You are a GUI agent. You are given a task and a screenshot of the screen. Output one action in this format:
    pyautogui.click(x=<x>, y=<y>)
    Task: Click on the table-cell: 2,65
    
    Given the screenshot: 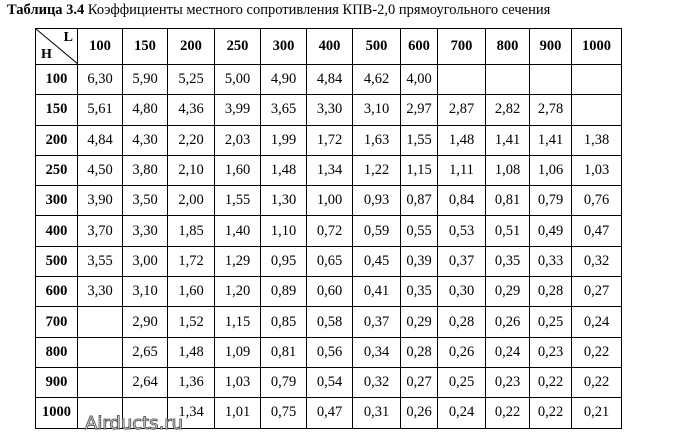 What is the action you would take?
    pyautogui.click(x=145, y=352)
    